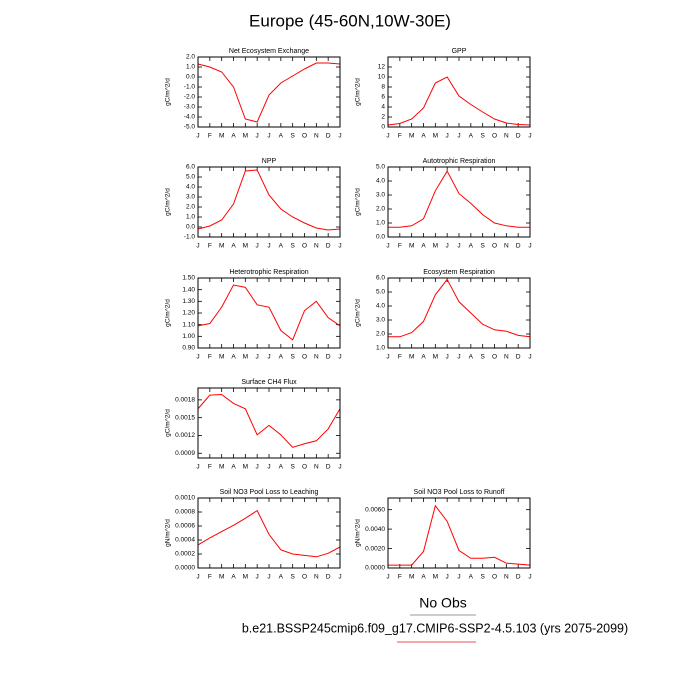  I want to click on y-tick-label: 0.0040, so click(375, 529).